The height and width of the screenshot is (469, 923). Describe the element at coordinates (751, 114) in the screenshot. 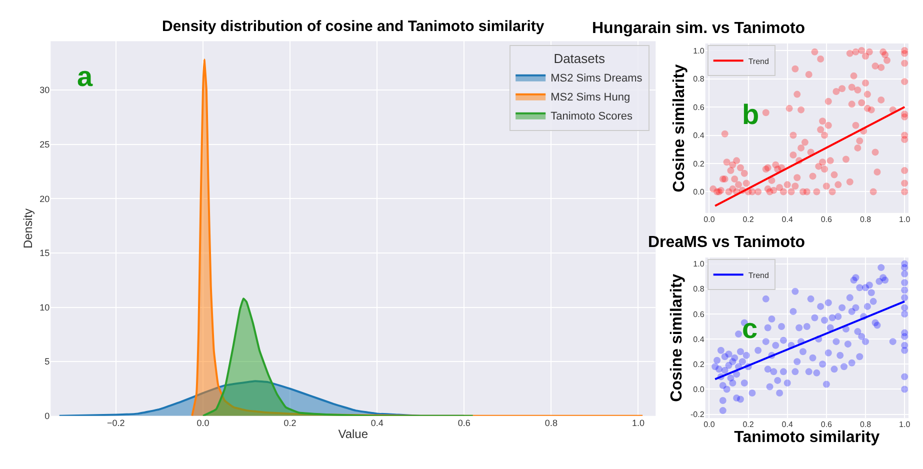

I see `annotation: b` at that location.